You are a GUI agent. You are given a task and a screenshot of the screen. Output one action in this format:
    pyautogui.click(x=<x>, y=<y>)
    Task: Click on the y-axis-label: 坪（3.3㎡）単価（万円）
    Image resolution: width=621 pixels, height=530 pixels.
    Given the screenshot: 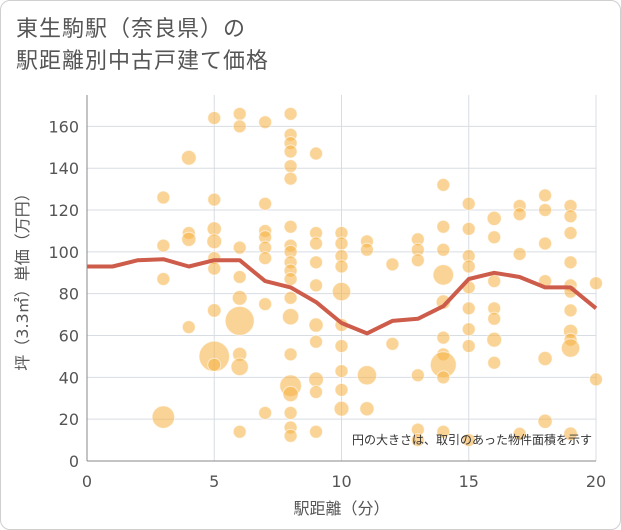 What is the action you would take?
    pyautogui.click(x=22, y=277)
    